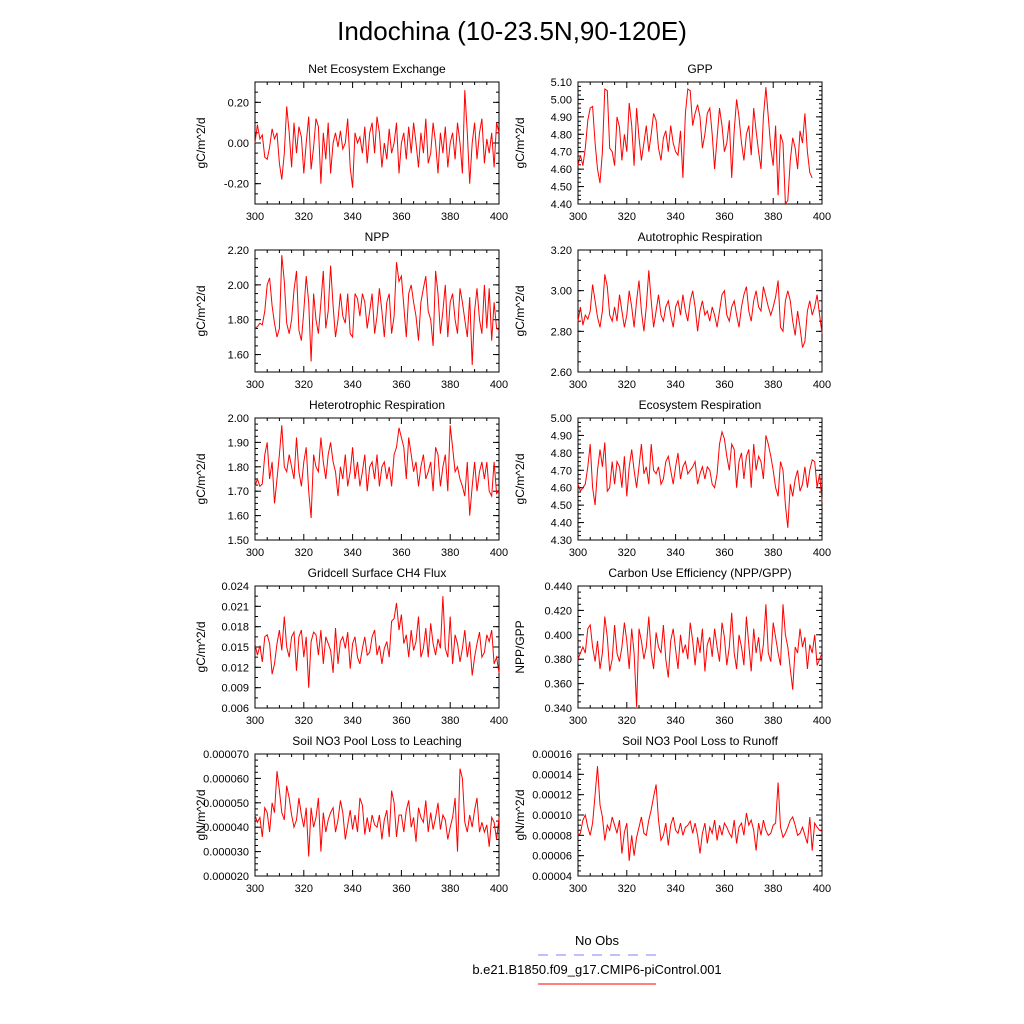 The image size is (1024, 1024). I want to click on y-tick-label: 0.000060, so click(226, 779).